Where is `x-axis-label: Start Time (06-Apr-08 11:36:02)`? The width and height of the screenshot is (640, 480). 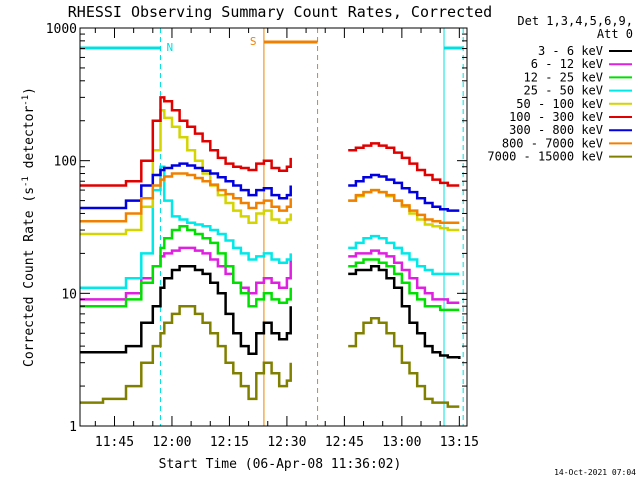 x-axis-label: Start Time (06-Apr-08 11:36:02) is located at coordinates (280, 464).